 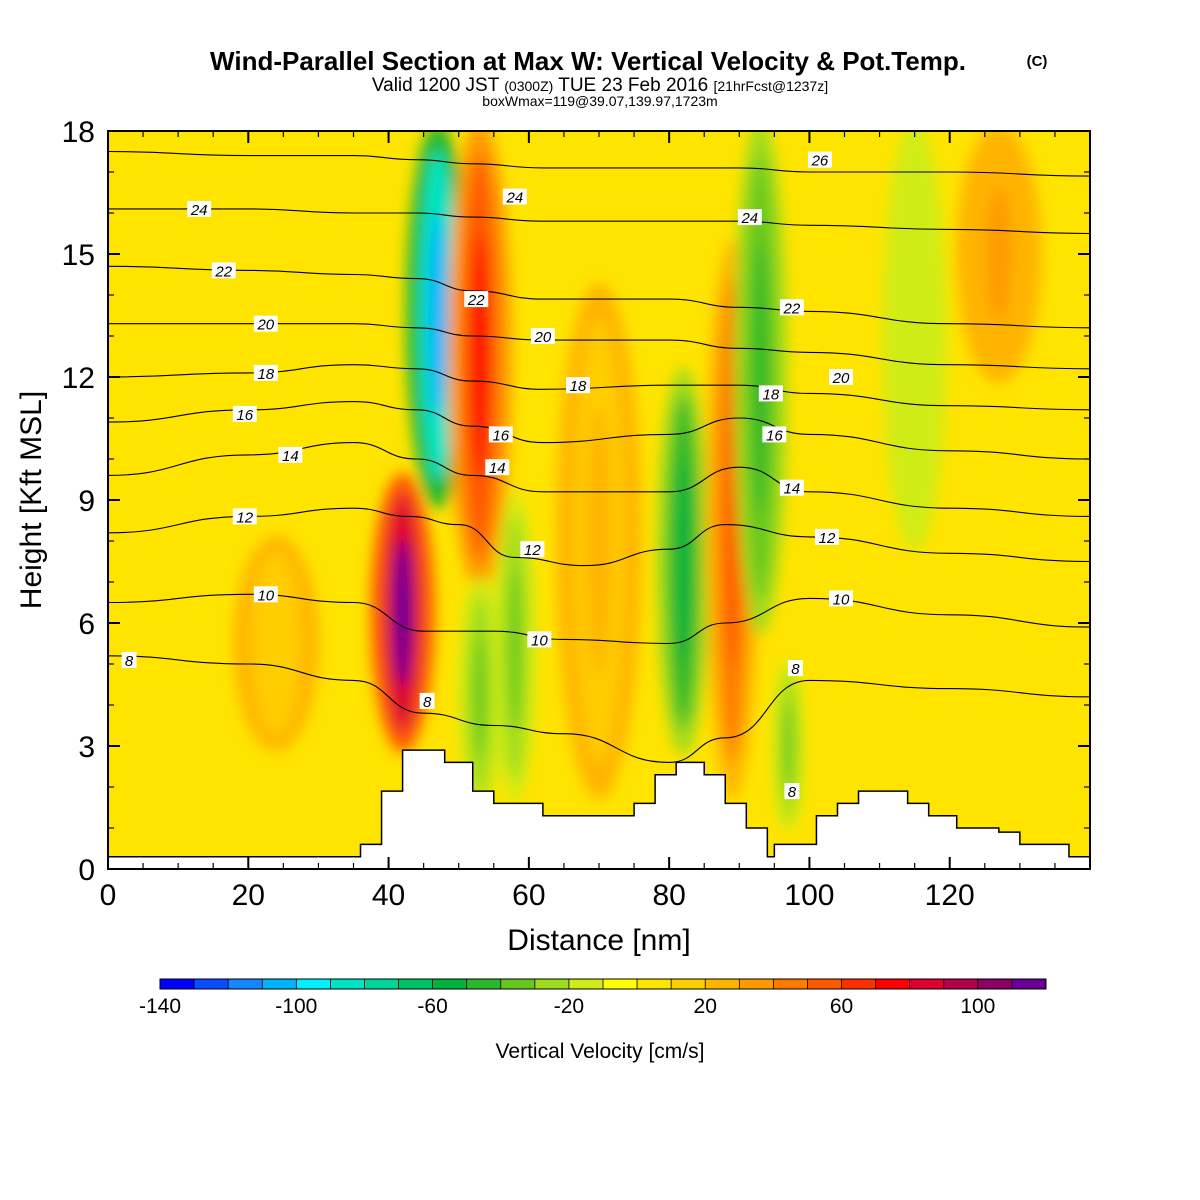 What do you see at coordinates (86, 747) in the screenshot?
I see `y-tick-label: 3` at bounding box center [86, 747].